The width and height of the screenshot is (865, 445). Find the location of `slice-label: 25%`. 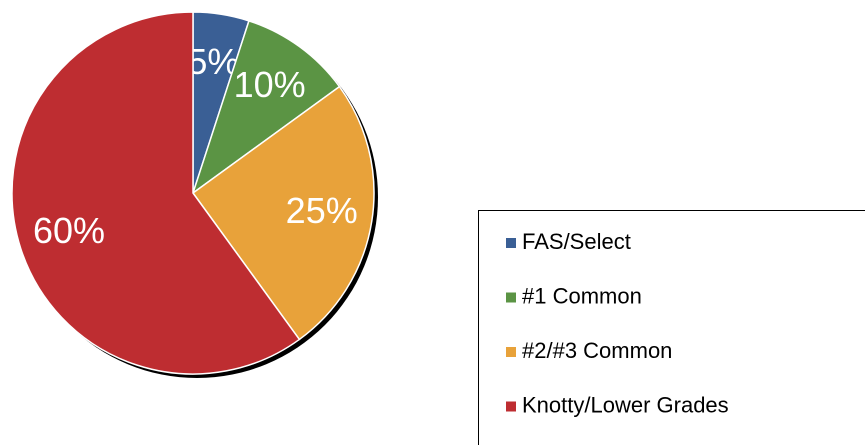

slice-label: 25% is located at coordinates (322, 210).